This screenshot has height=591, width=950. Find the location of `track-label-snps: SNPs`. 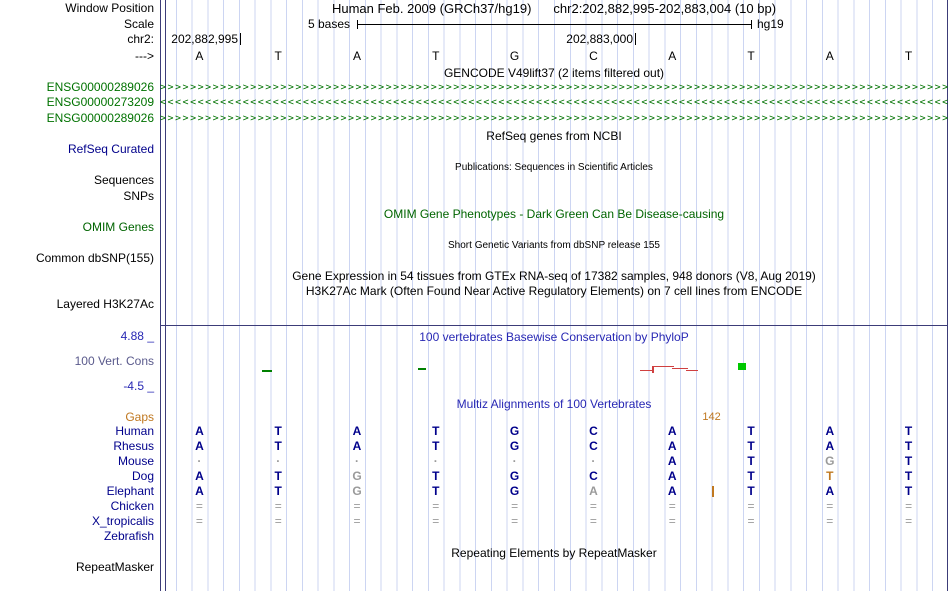

track-label-snps: SNPs is located at coordinates (138, 196).